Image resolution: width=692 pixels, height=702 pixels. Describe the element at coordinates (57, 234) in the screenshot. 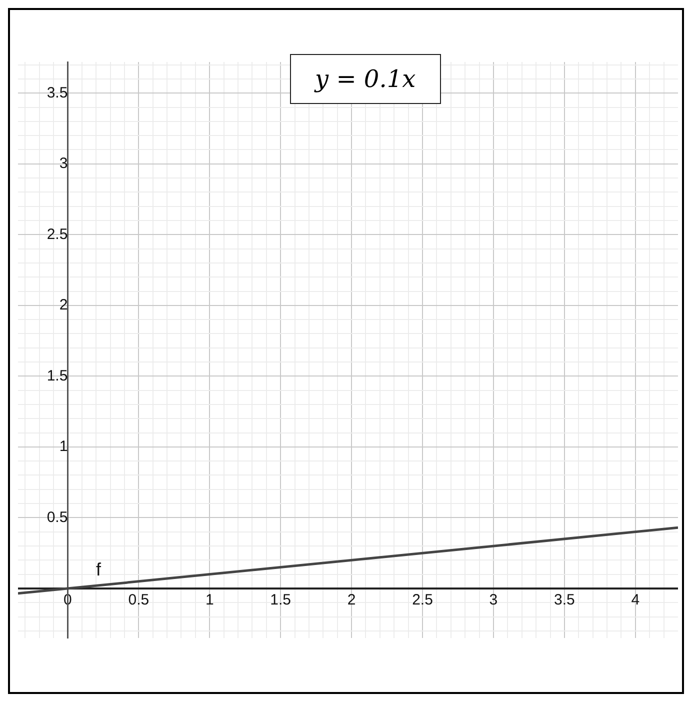

I see `y-tick-label: 2.5` at that location.